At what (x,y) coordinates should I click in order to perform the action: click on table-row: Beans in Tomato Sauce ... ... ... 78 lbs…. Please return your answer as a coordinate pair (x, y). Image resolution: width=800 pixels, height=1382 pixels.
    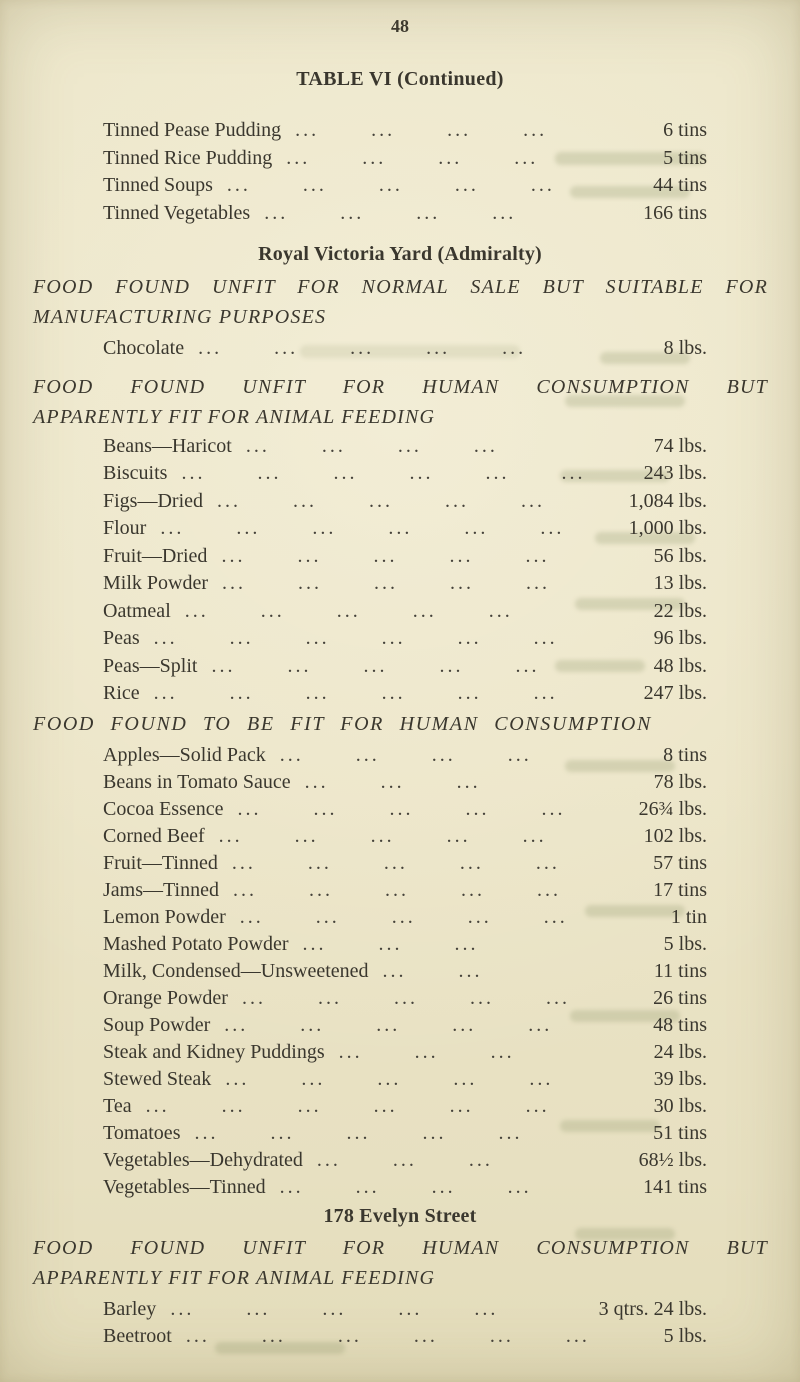
    Looking at the image, I should click on (405, 782).